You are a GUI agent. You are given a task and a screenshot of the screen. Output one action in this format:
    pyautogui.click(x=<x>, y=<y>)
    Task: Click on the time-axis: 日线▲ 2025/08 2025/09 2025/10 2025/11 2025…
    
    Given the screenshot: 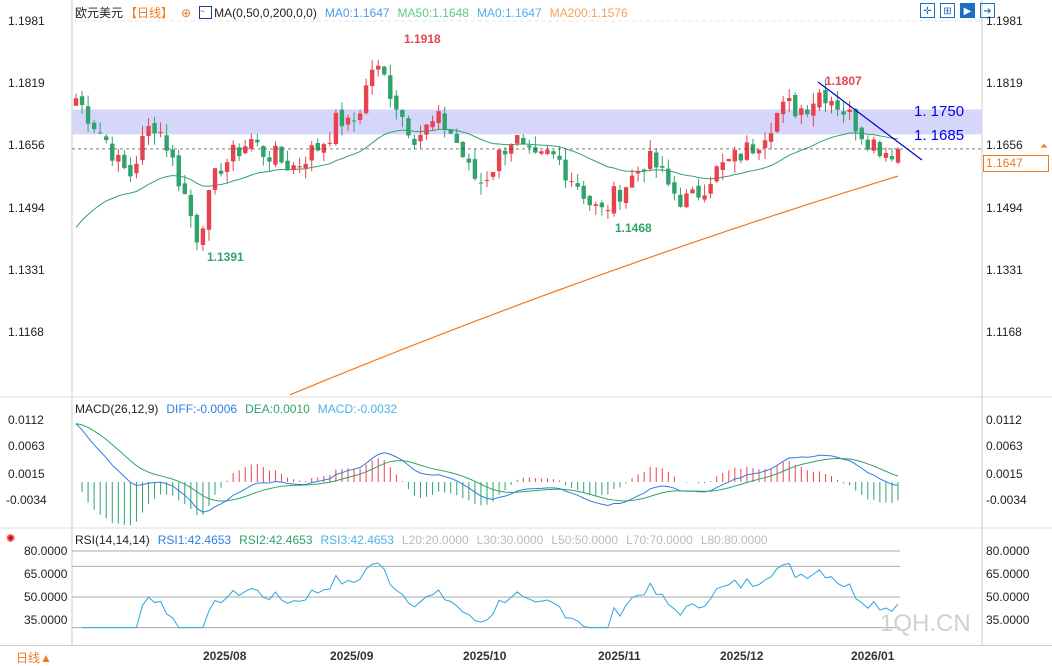 What is the action you would take?
    pyautogui.click(x=526, y=655)
    